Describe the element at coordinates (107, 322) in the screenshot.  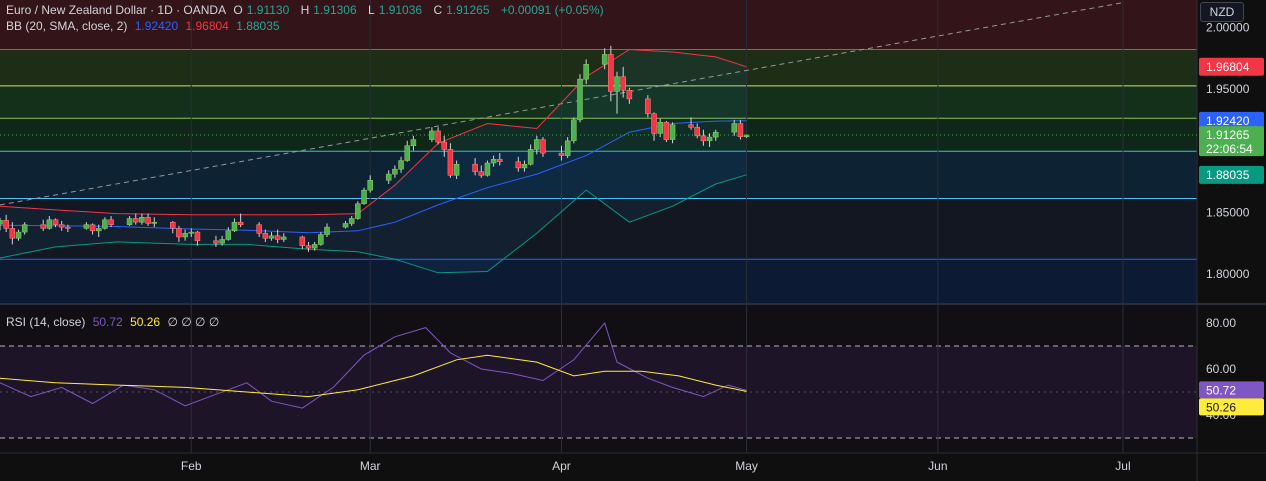
I see `rsi-value: 50.72` at that location.